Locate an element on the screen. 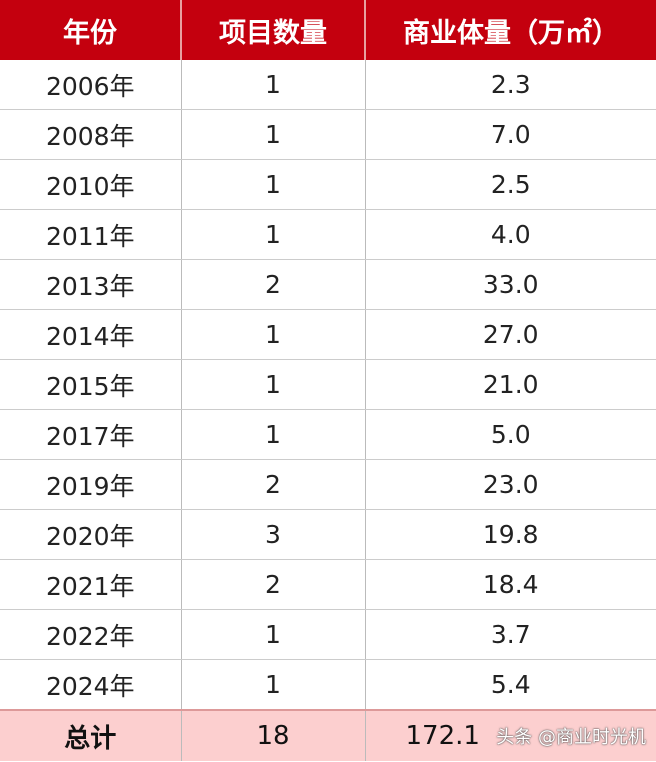 This screenshot has width=656, height=762. table-row: 2015年 1 21.0 is located at coordinates (328, 384).